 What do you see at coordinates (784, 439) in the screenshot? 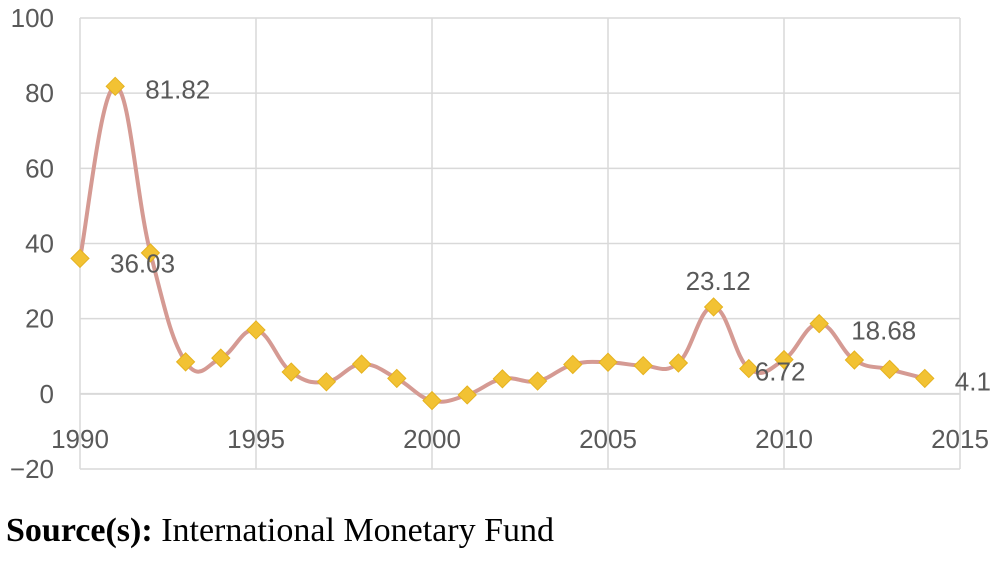
I see `x-tick-label: 2010` at bounding box center [784, 439].